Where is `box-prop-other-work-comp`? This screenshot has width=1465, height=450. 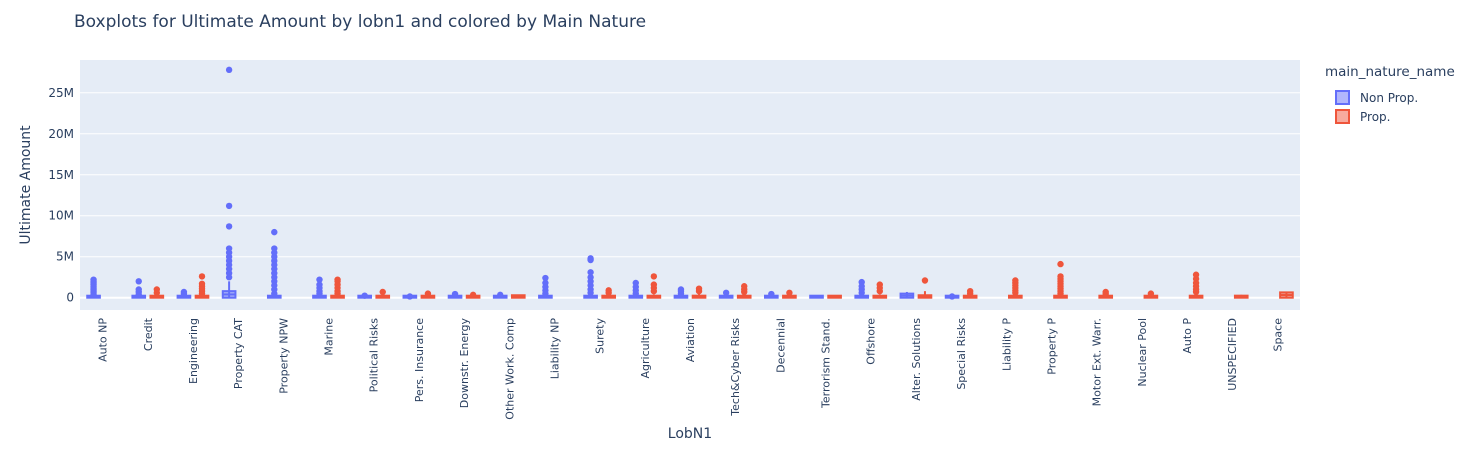 box-prop-other-work-comp is located at coordinates (518, 296).